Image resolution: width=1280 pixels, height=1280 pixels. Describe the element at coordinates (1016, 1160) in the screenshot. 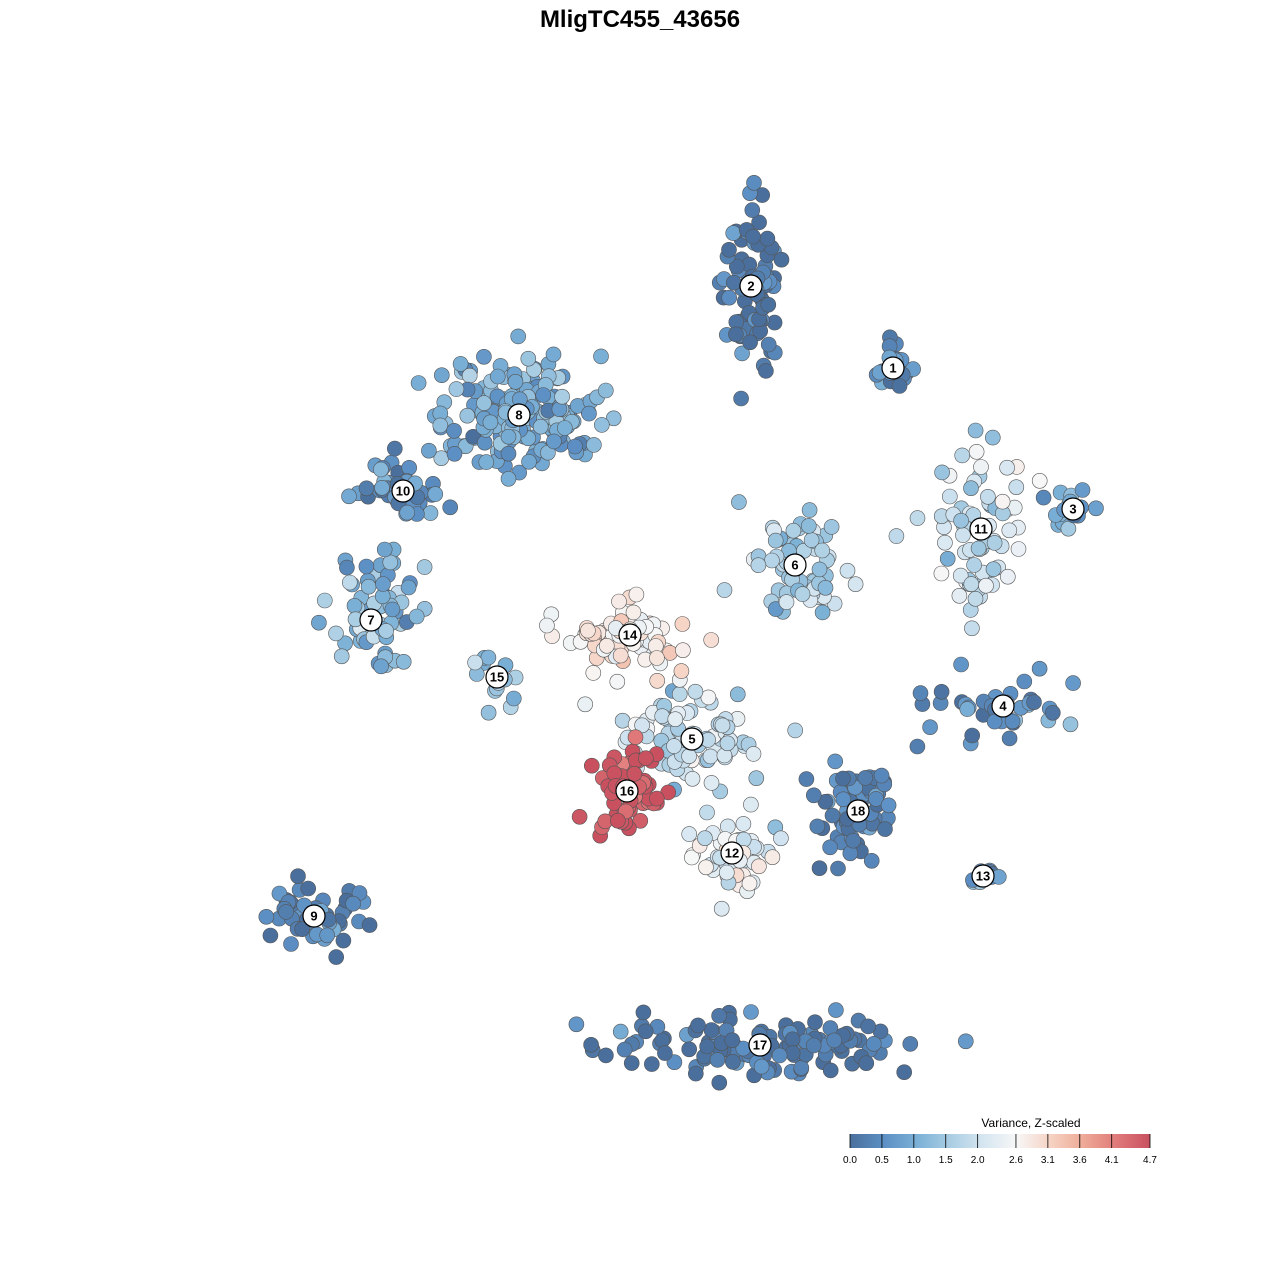

I see `legend-tick-label: 2.6` at that location.